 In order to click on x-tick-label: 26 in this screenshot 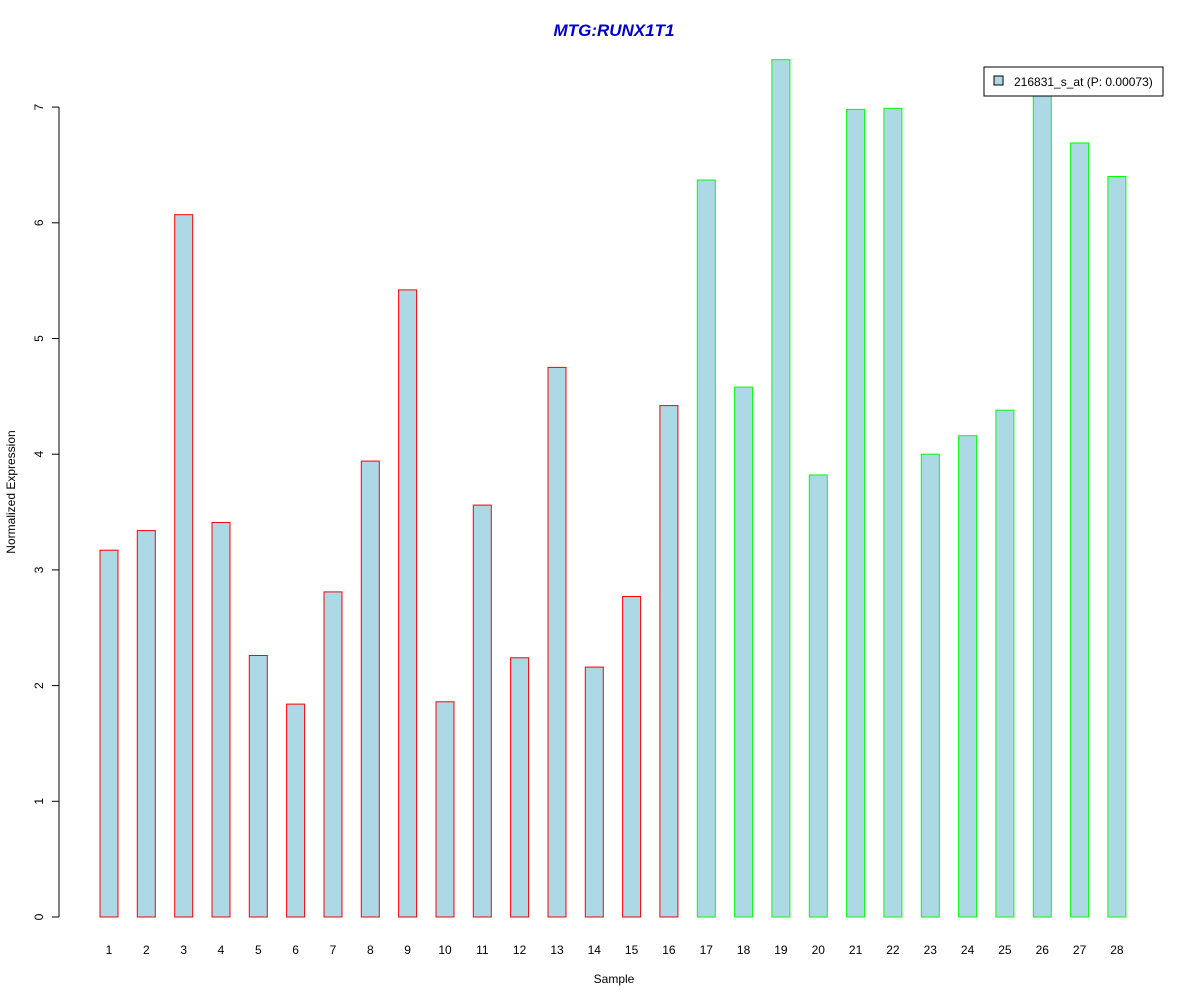, I will do `click(1043, 950)`.